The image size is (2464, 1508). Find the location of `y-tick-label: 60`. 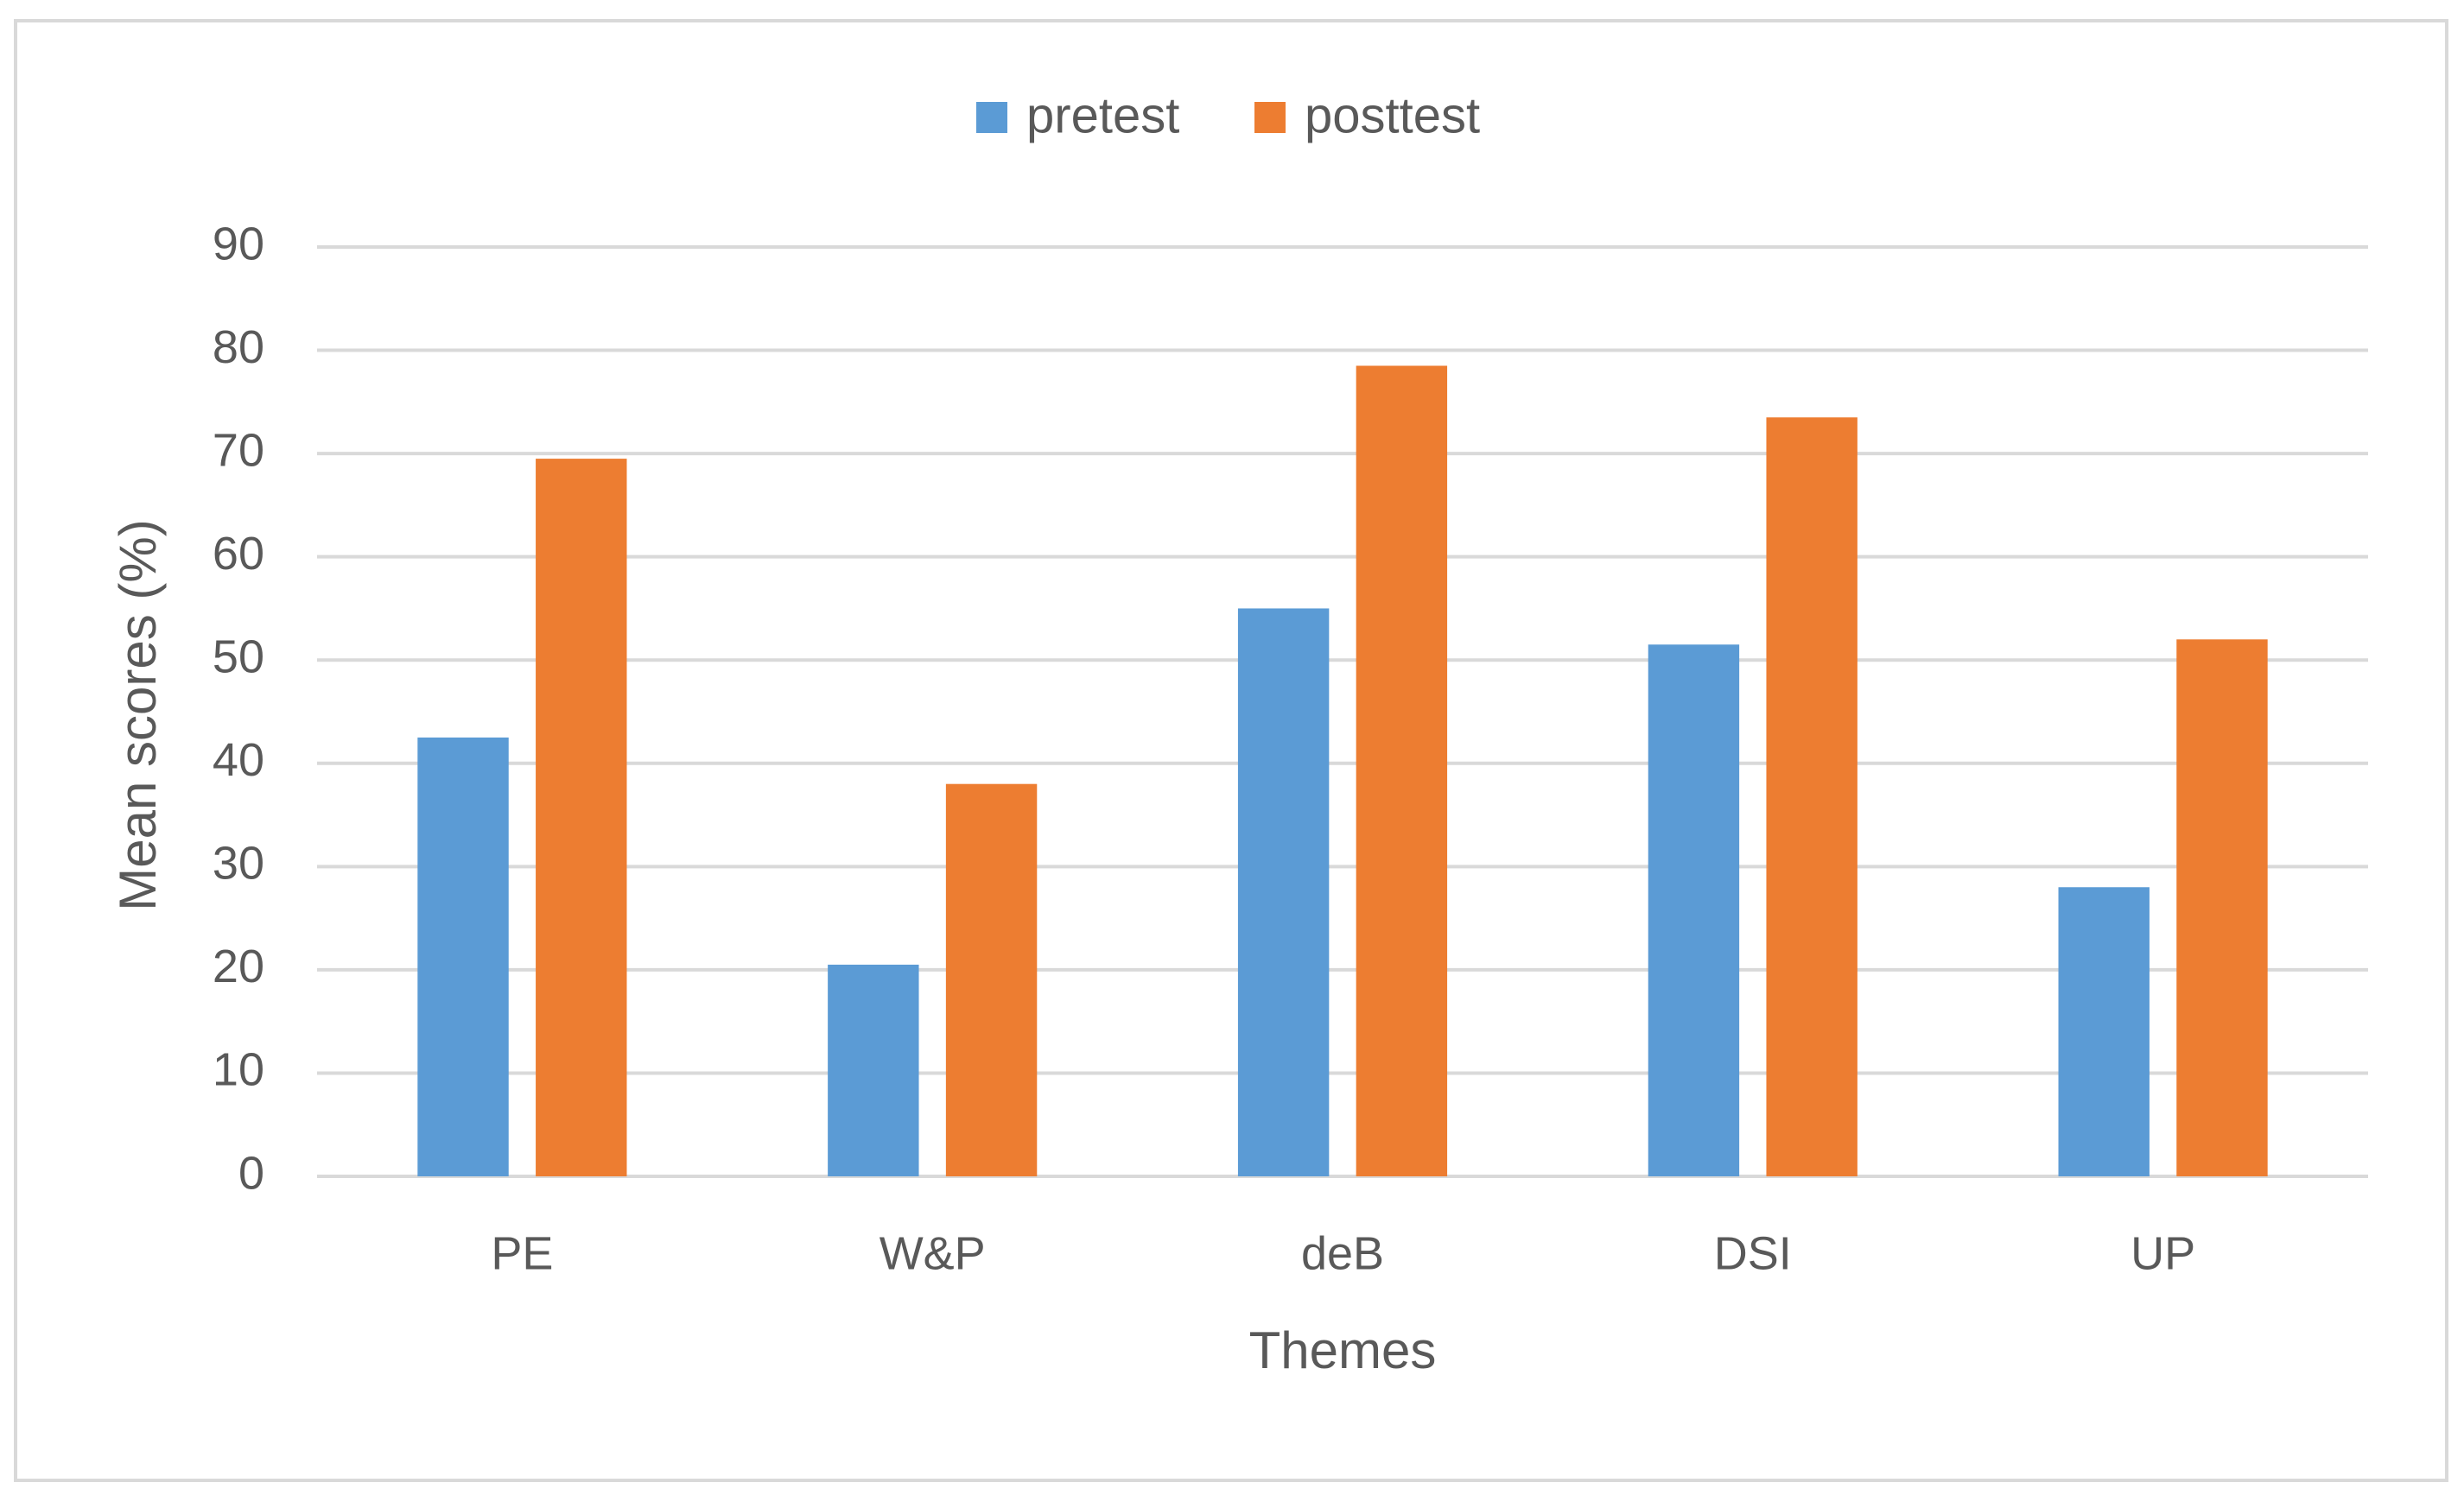

y-tick-label: 60 is located at coordinates (238, 554).